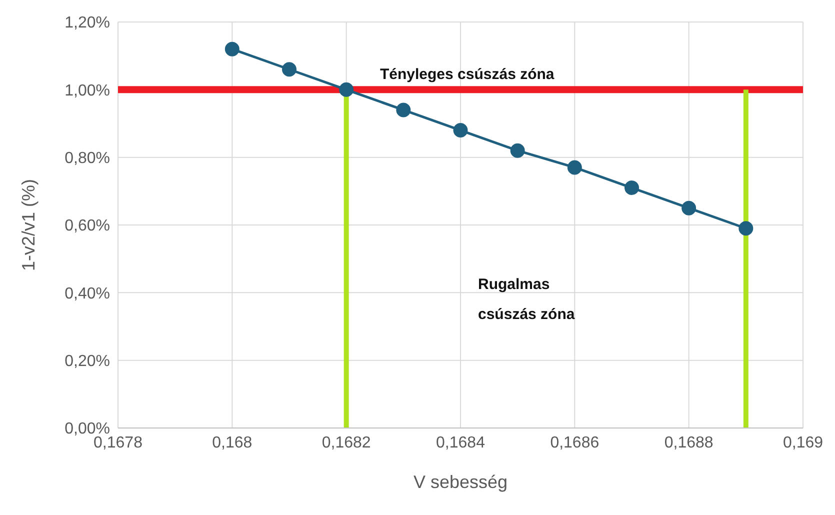 Image resolution: width=835 pixels, height=515 pixels. What do you see at coordinates (689, 443) in the screenshot?
I see `x-tick-label: 0,1688` at bounding box center [689, 443].